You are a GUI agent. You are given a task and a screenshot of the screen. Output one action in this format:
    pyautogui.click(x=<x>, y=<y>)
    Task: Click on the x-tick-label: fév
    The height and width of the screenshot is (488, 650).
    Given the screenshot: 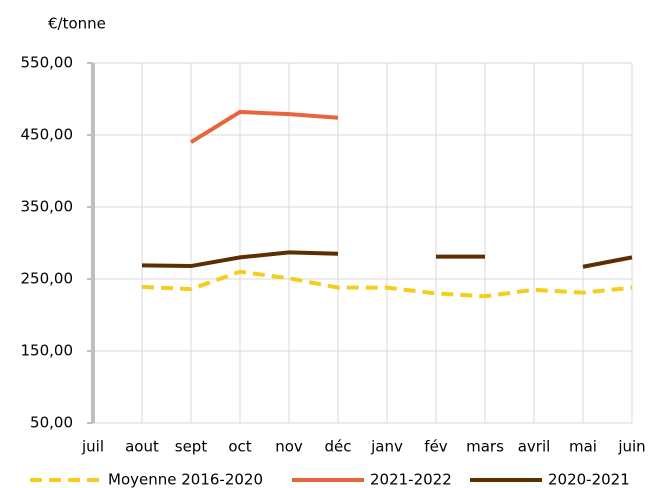 What is the action you would take?
    pyautogui.click(x=436, y=447)
    